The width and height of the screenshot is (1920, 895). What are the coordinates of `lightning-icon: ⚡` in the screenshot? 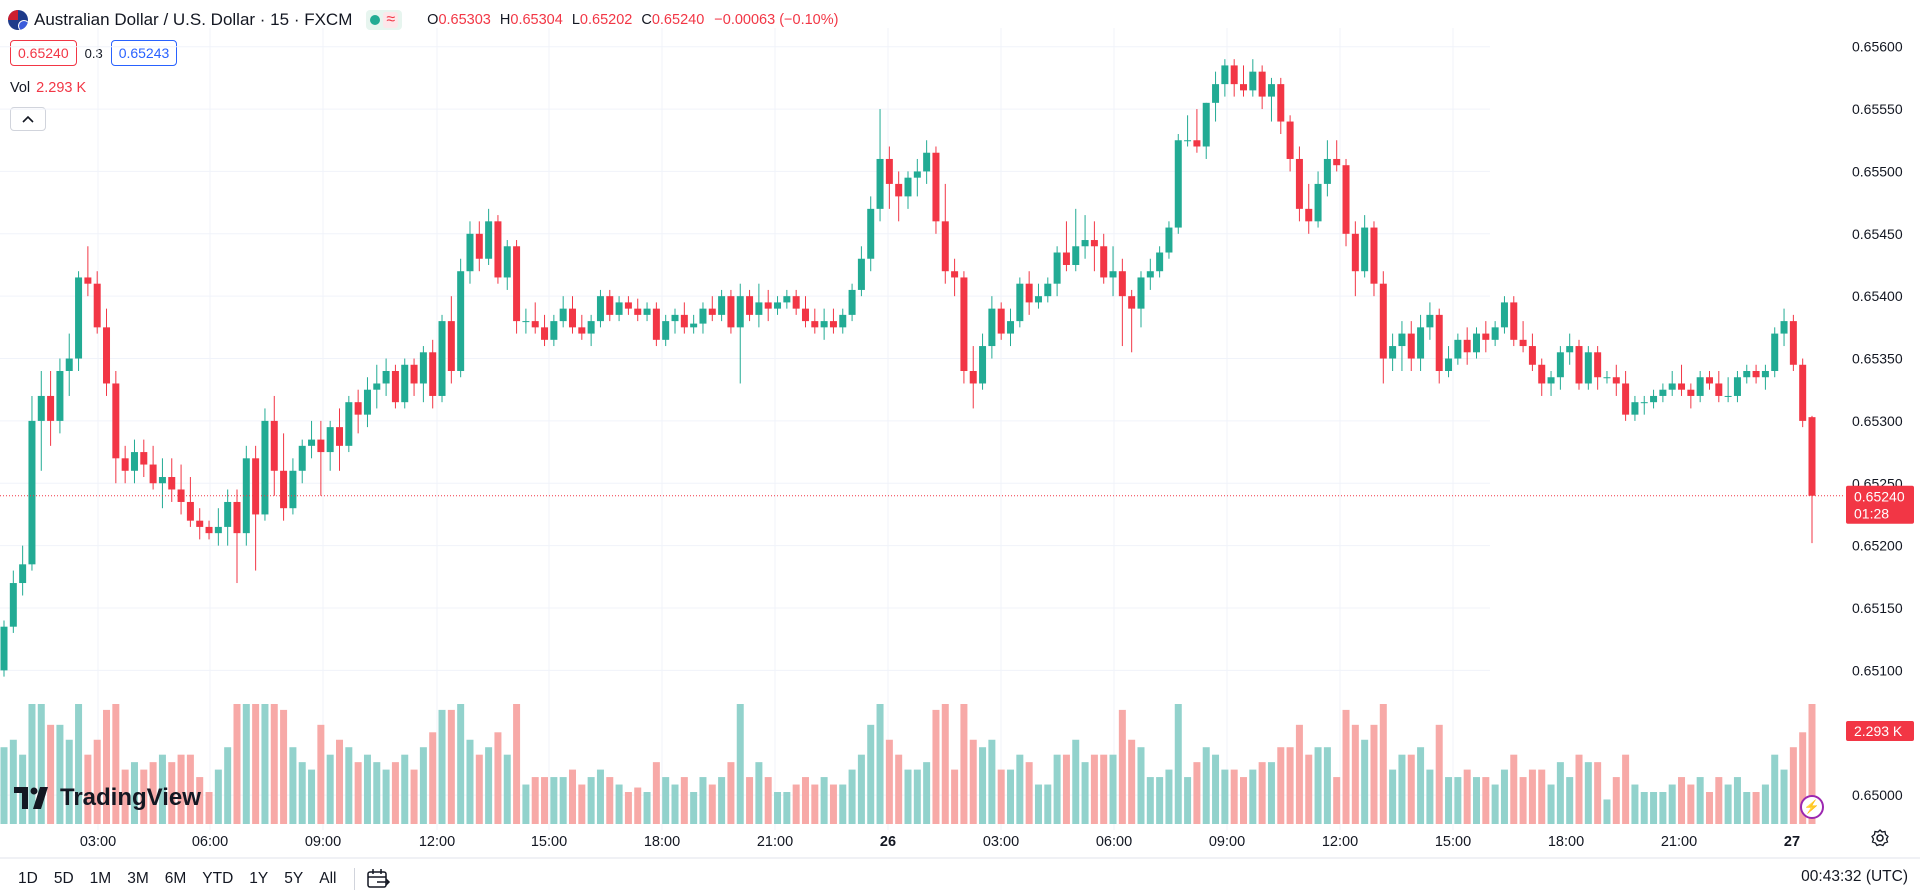 It's located at (1812, 807).